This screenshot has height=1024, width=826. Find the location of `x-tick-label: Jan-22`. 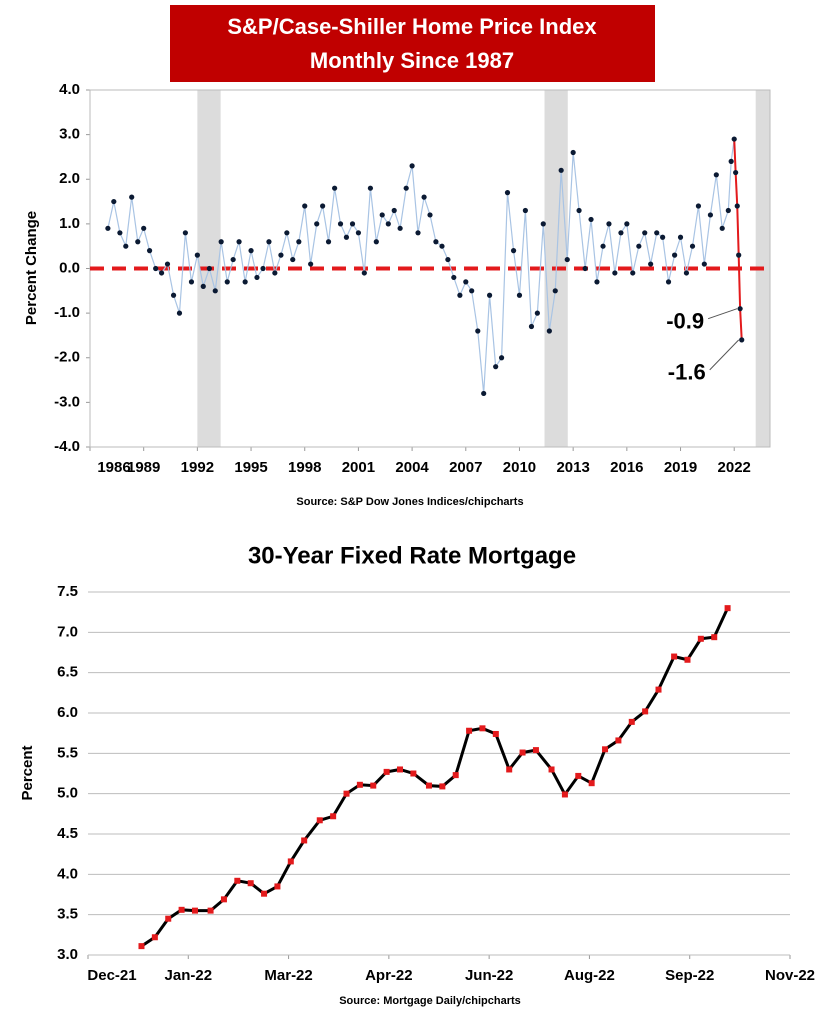

x-tick-label: Jan-22 is located at coordinates (189, 975).